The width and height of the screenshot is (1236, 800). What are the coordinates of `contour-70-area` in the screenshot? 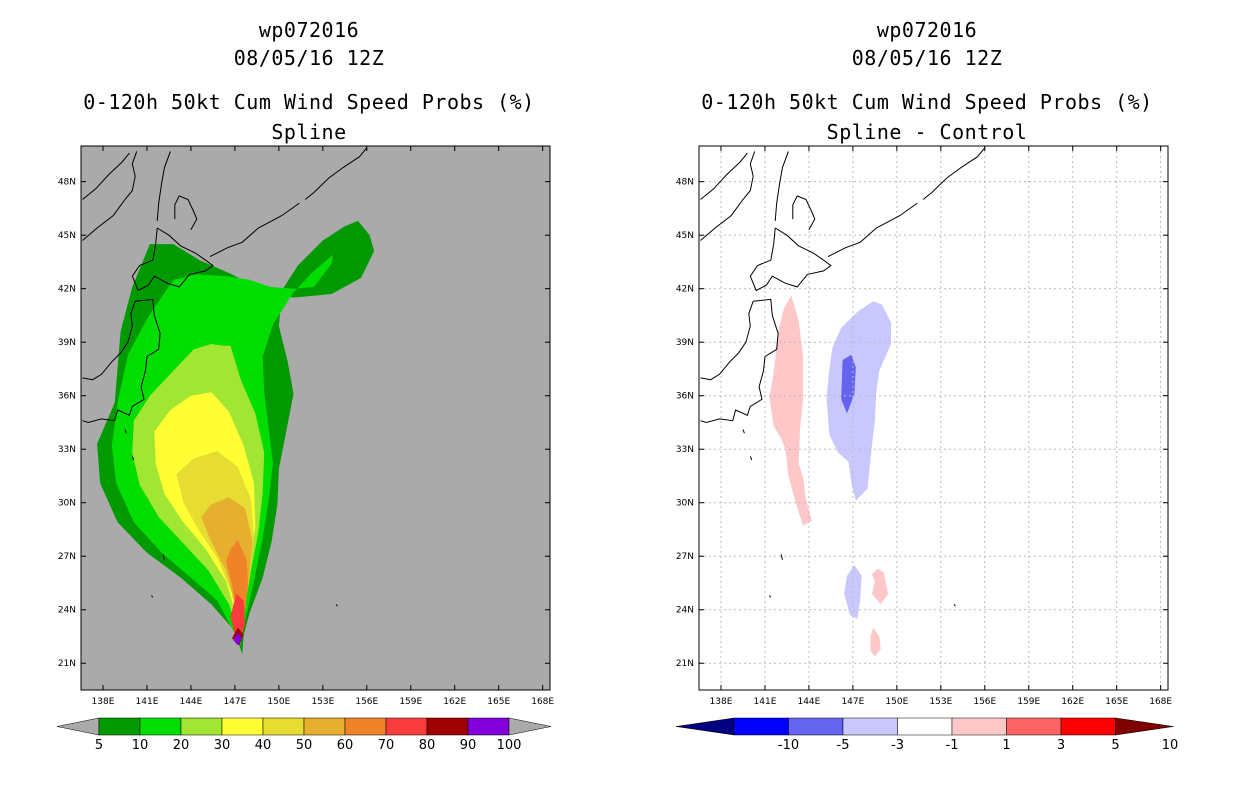 It's located at (238, 616).